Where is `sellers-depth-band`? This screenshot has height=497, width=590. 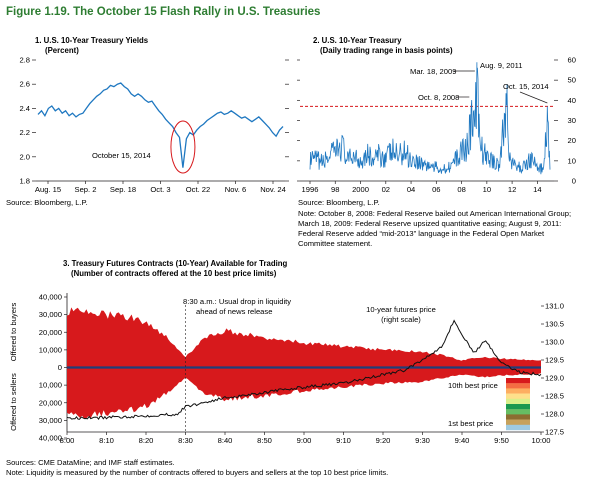 sellers-depth-band is located at coordinates (304, 393).